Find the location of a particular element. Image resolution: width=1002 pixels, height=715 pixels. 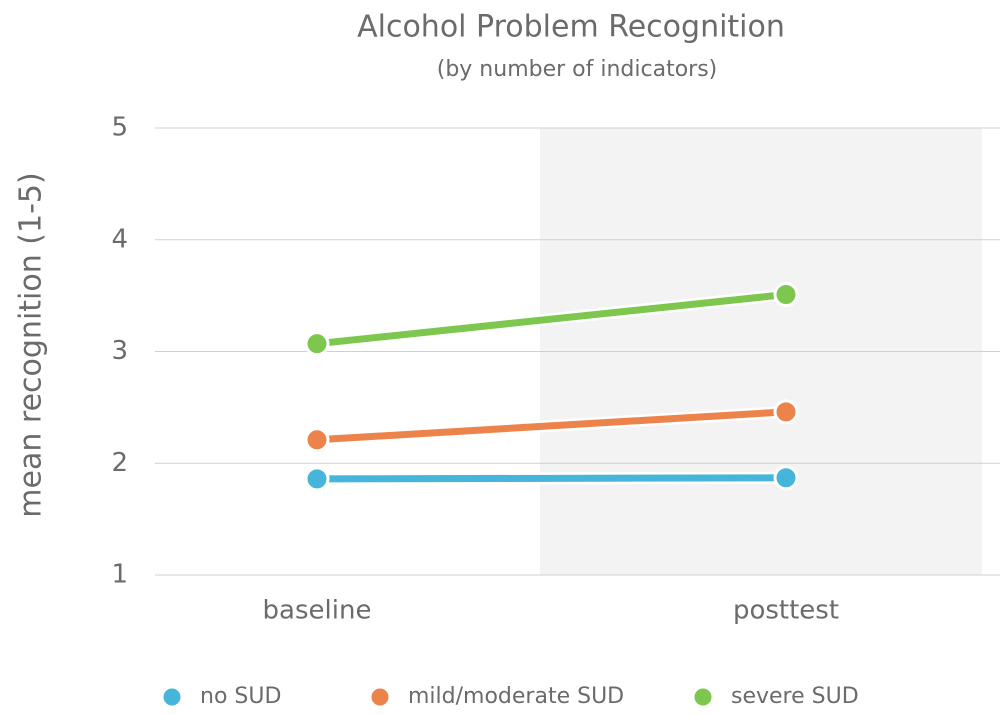

legend-label: mild/moderate SUD is located at coordinates (516, 696).